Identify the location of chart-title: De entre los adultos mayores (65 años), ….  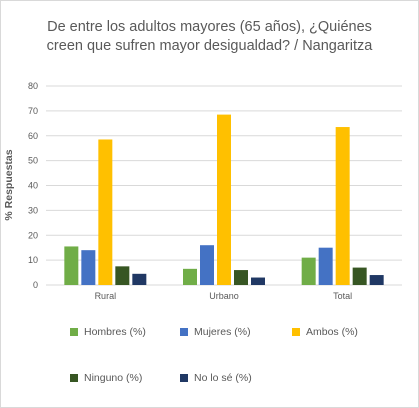
(209, 37).